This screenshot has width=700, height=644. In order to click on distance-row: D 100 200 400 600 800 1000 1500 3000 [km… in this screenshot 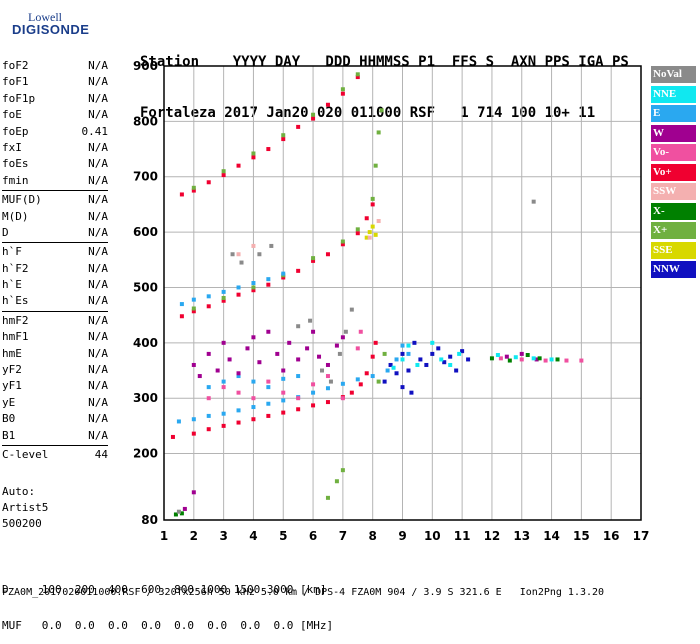, I will do `click(164, 589)`.